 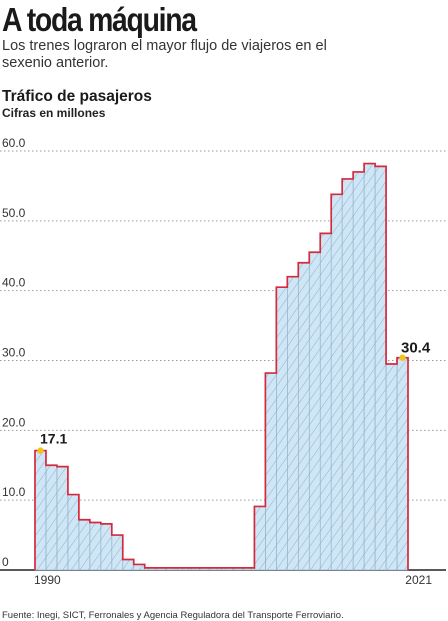 I want to click on y-tick-label: 10.0, so click(x=14, y=492).